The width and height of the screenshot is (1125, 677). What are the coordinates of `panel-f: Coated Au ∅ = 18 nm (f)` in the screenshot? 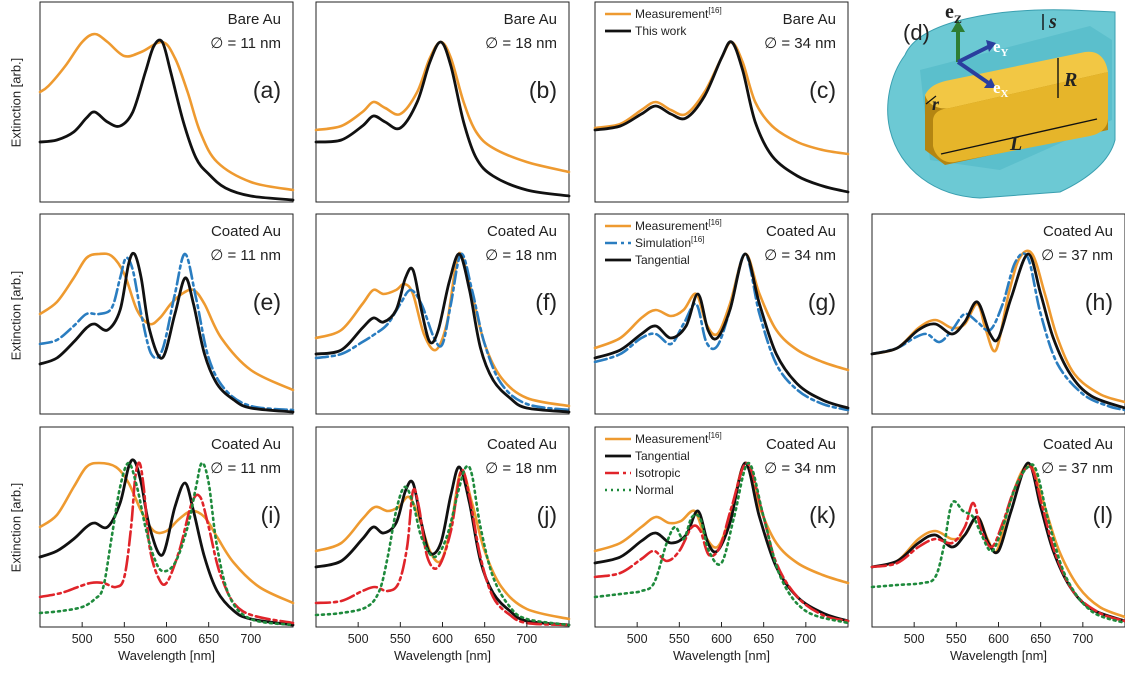 It's located at (442, 314).